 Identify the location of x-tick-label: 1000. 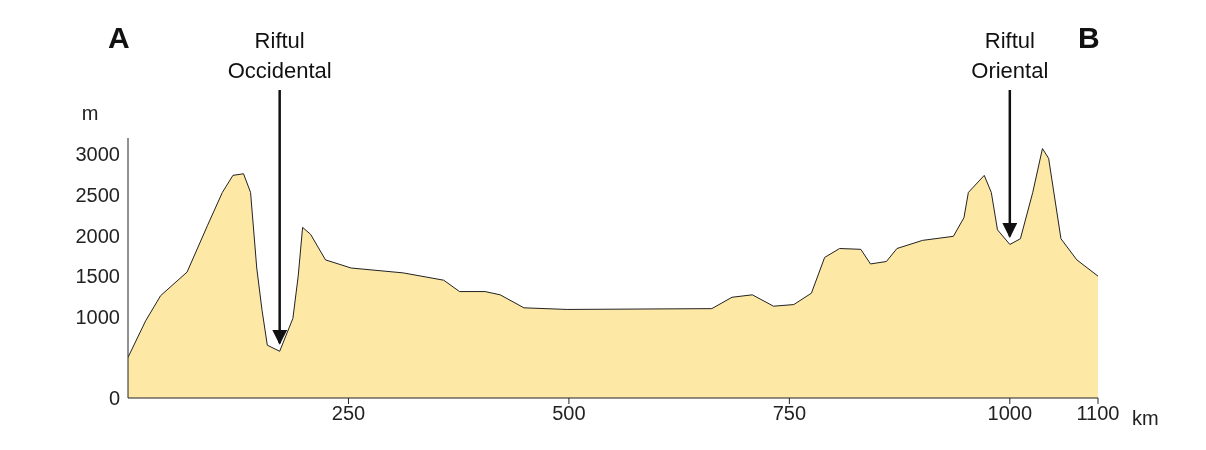
(1010, 413).